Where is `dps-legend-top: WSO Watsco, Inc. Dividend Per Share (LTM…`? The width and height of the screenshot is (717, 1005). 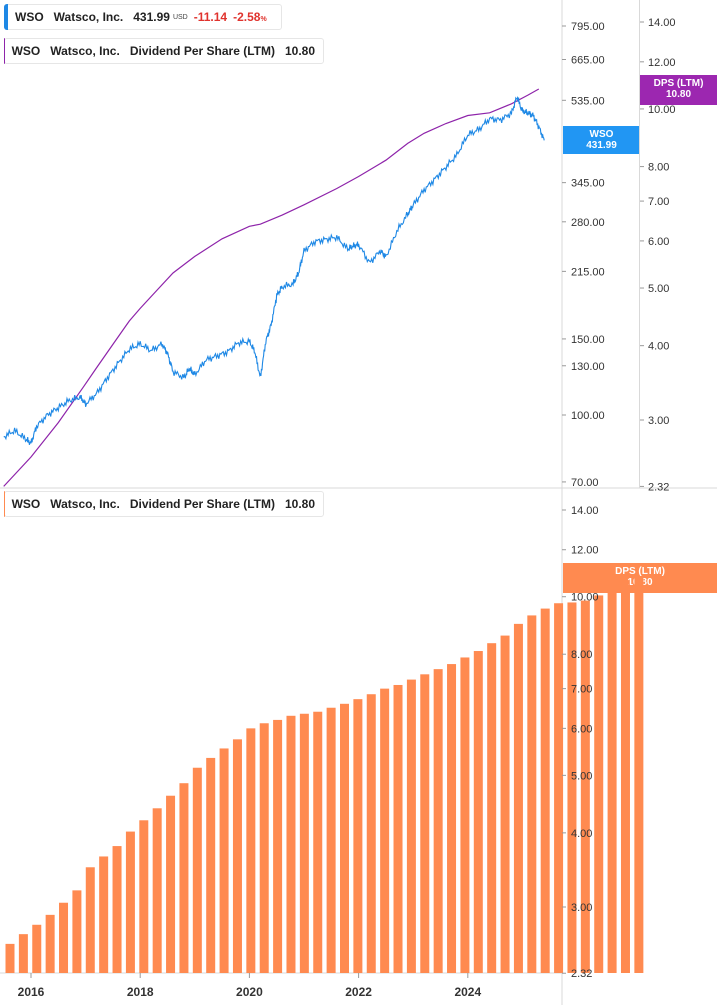 dps-legend-top: WSO Watsco, Inc. Dividend Per Share (LTM… is located at coordinates (164, 51).